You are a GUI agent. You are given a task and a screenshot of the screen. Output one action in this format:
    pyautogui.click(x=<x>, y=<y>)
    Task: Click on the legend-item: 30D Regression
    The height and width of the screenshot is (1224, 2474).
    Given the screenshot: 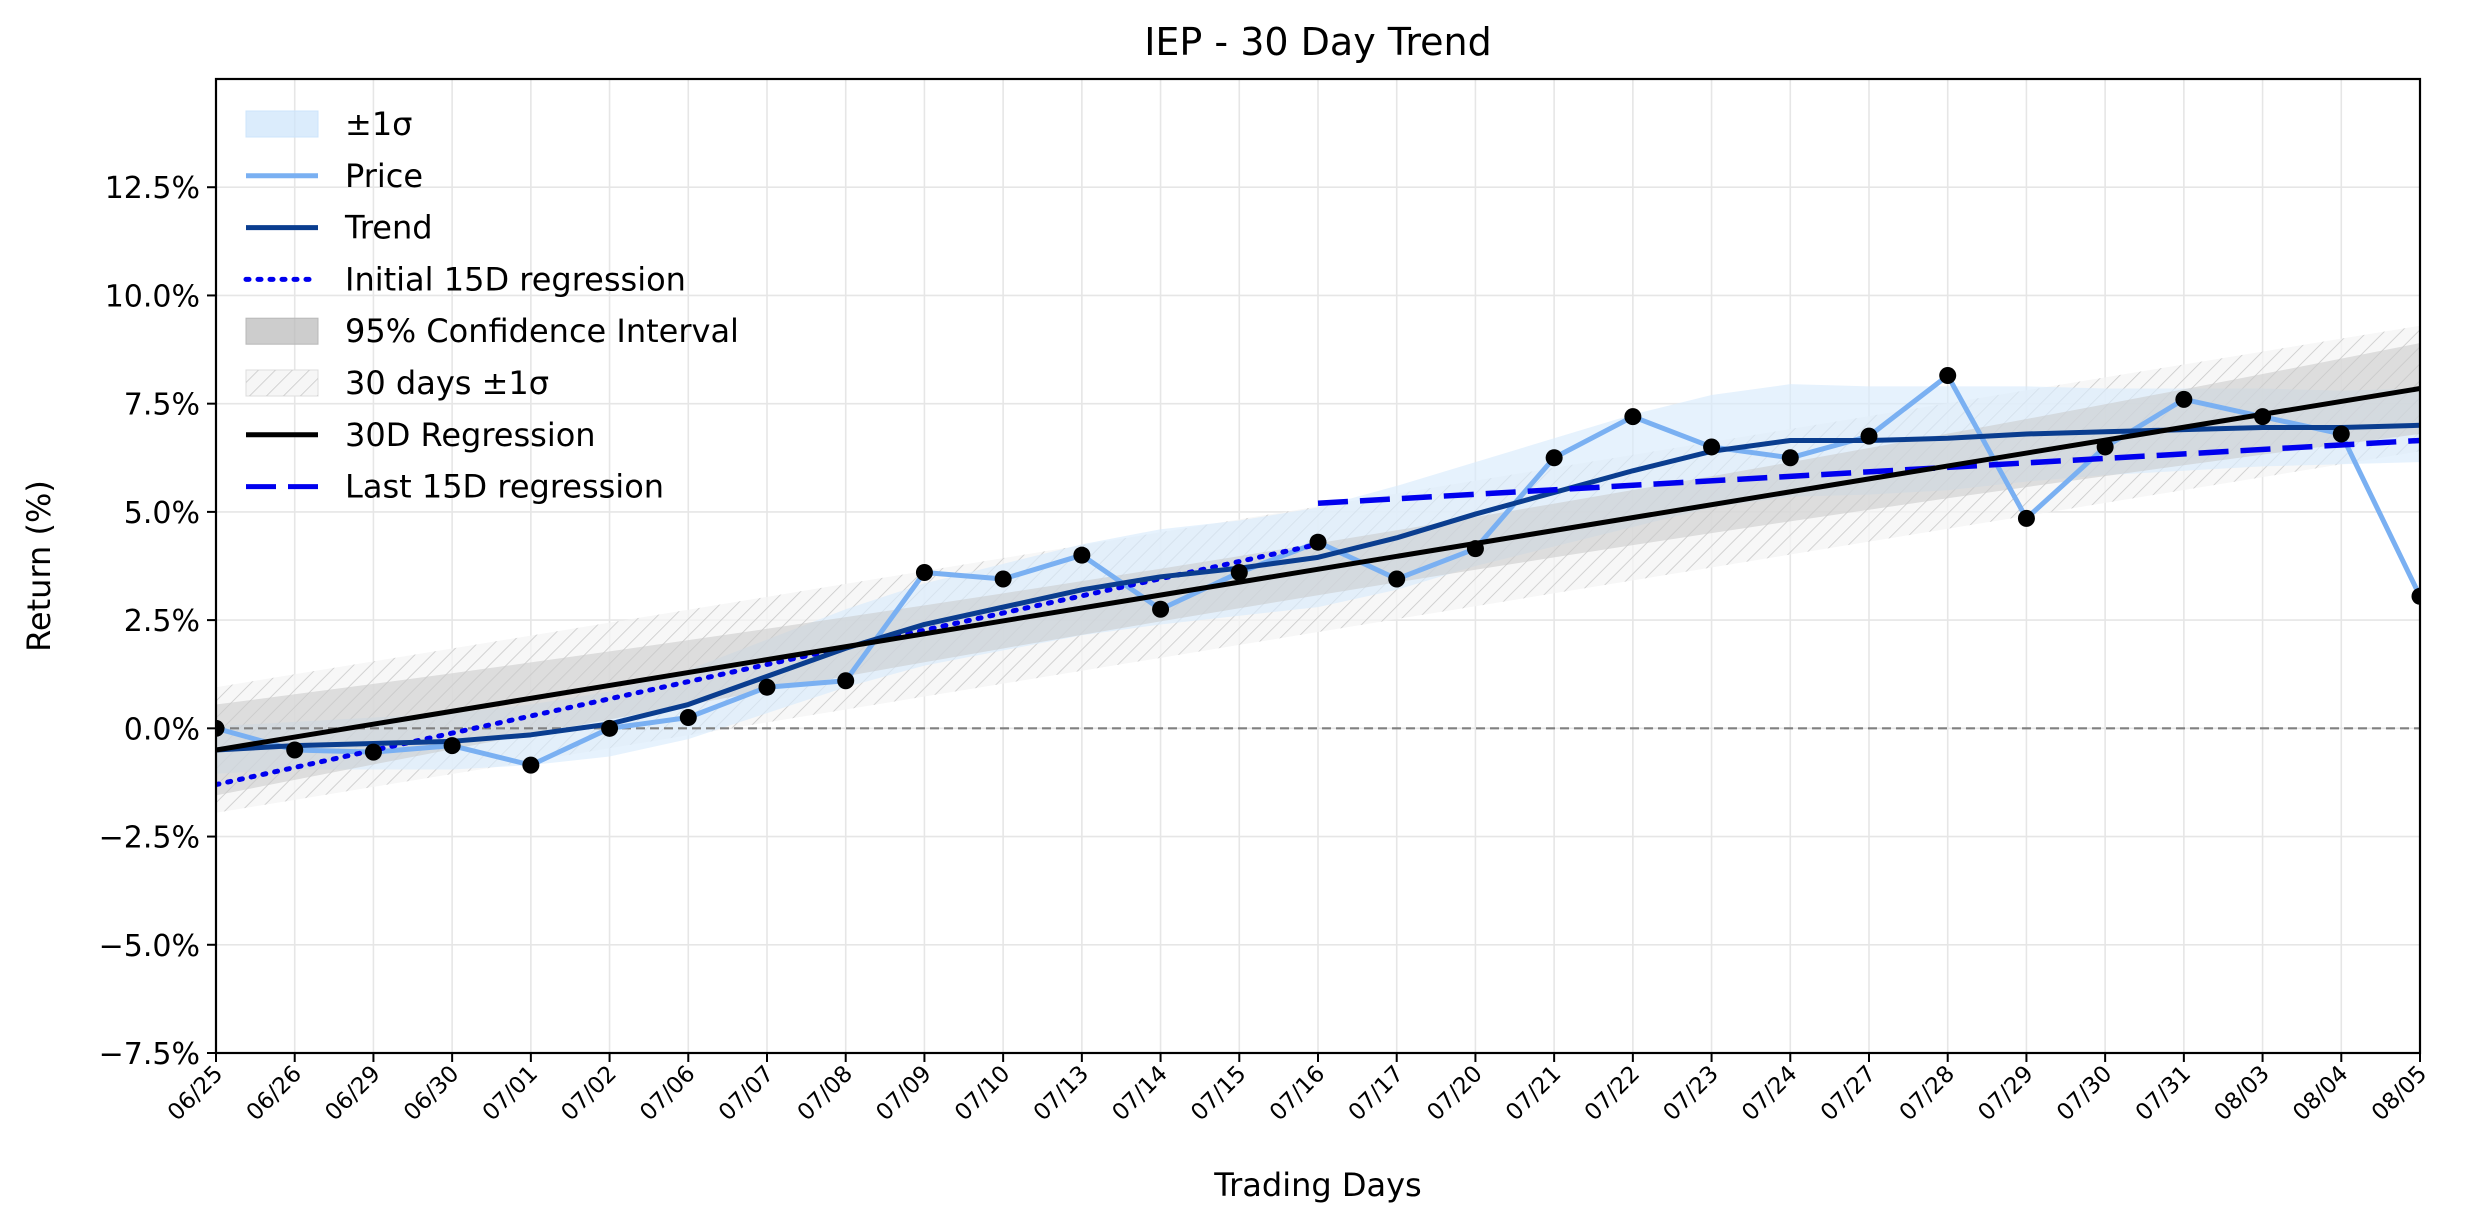 What is the action you would take?
    pyautogui.click(x=421, y=435)
    